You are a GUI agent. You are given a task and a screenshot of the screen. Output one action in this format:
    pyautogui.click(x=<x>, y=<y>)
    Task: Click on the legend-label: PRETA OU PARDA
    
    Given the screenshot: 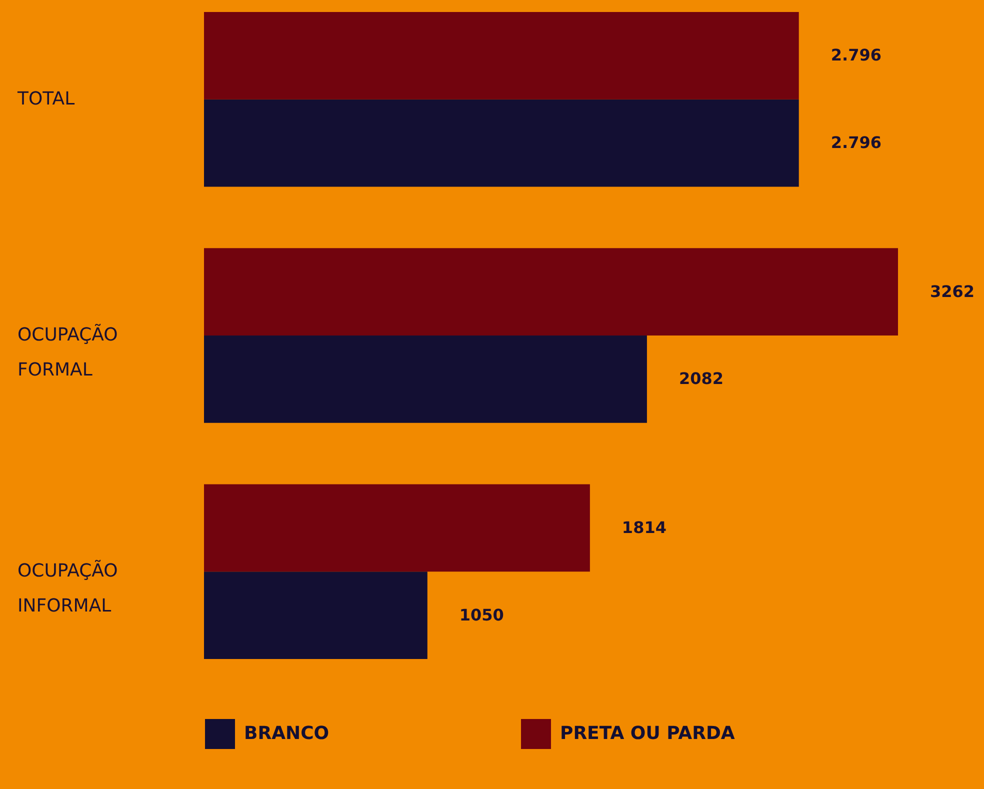 What is the action you would take?
    pyautogui.click(x=647, y=733)
    